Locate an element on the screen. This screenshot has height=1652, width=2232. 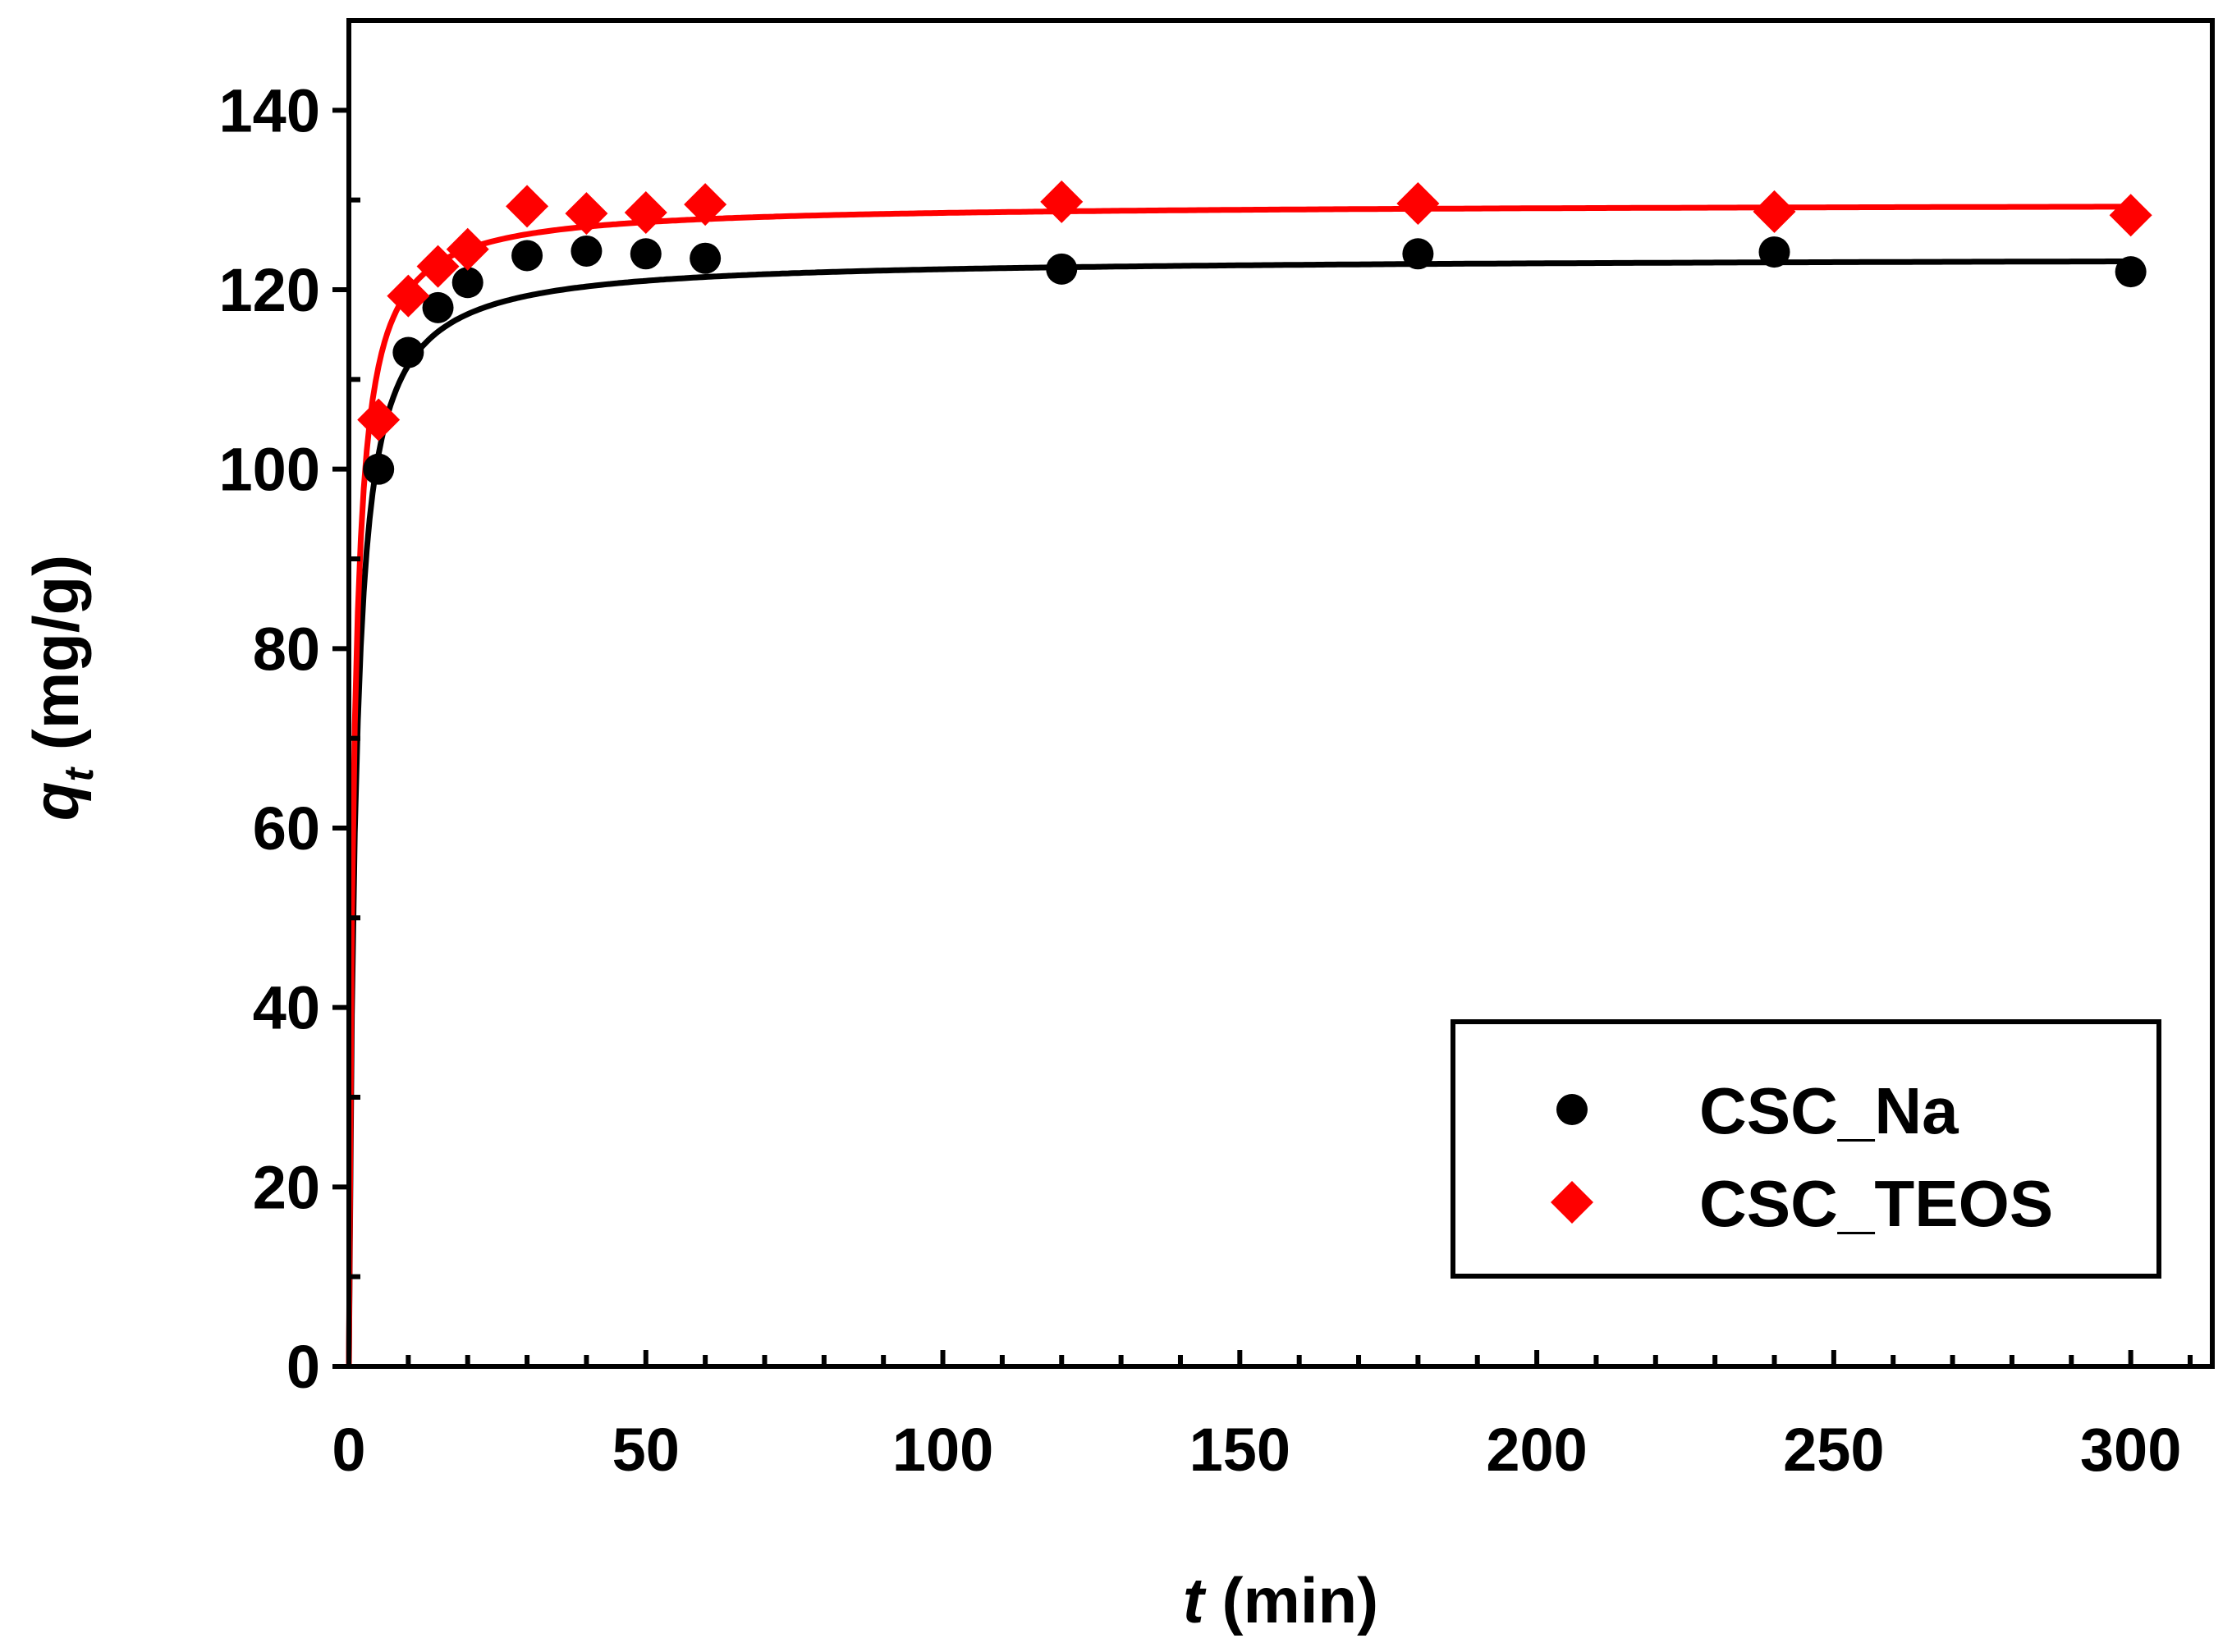
y-tick-label: 100 is located at coordinates (269, 470).